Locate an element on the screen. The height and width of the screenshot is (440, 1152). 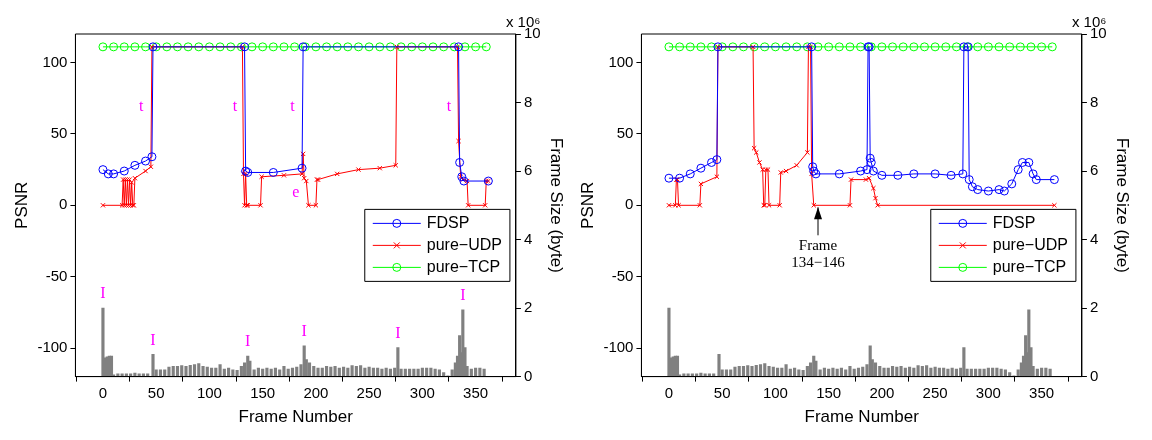
y2-axis-title: Frame Size (byte) is located at coordinates (557, 205).